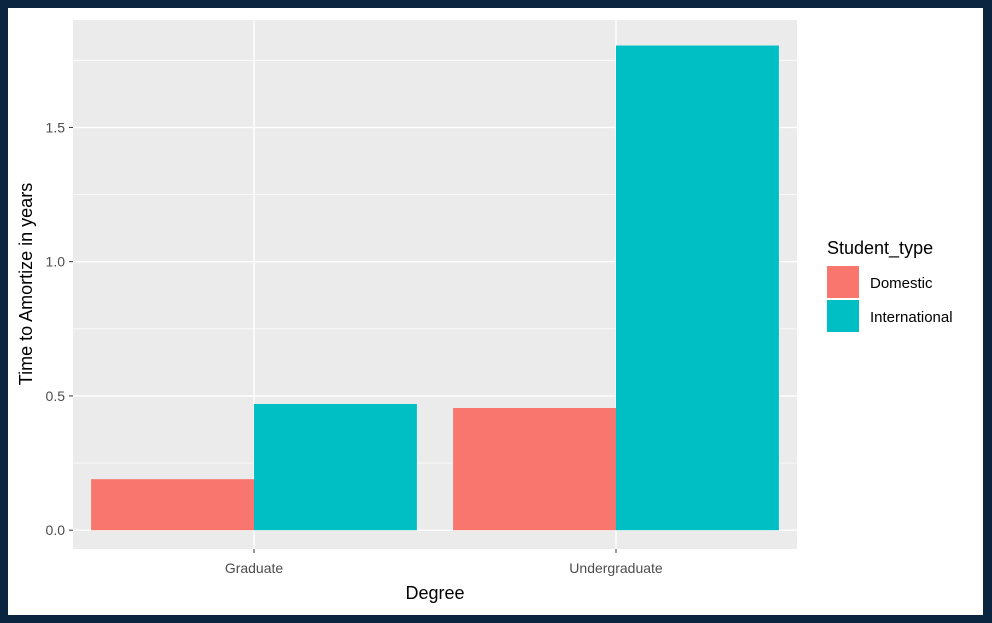 The width and height of the screenshot is (992, 623). Describe the element at coordinates (843, 316) in the screenshot. I see `legend-key-international` at that location.